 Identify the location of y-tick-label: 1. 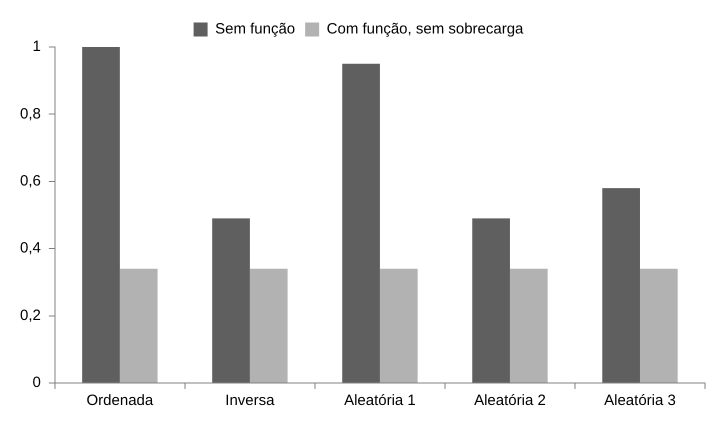
(36, 47).